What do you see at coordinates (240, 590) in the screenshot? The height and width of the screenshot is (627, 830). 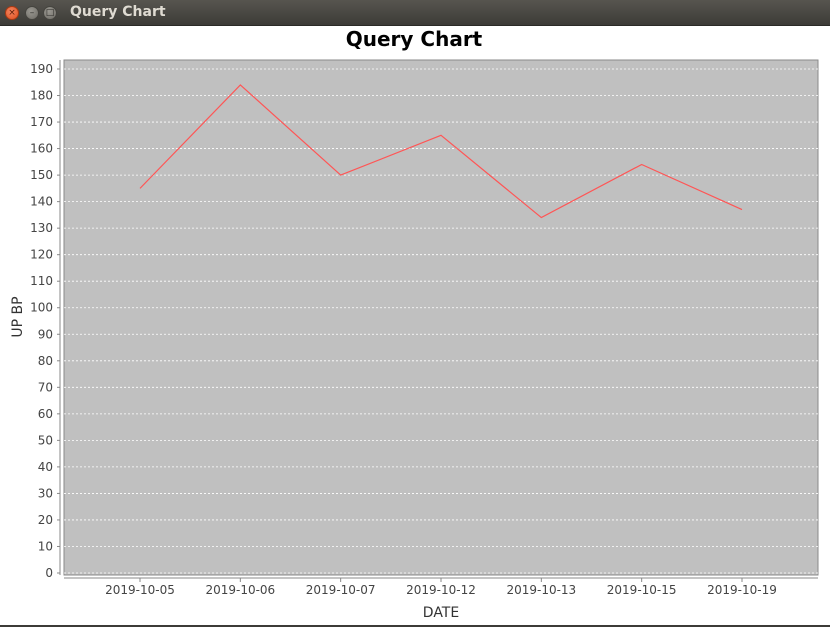 I see `x-tick-label: 2019-10-06` at bounding box center [240, 590].